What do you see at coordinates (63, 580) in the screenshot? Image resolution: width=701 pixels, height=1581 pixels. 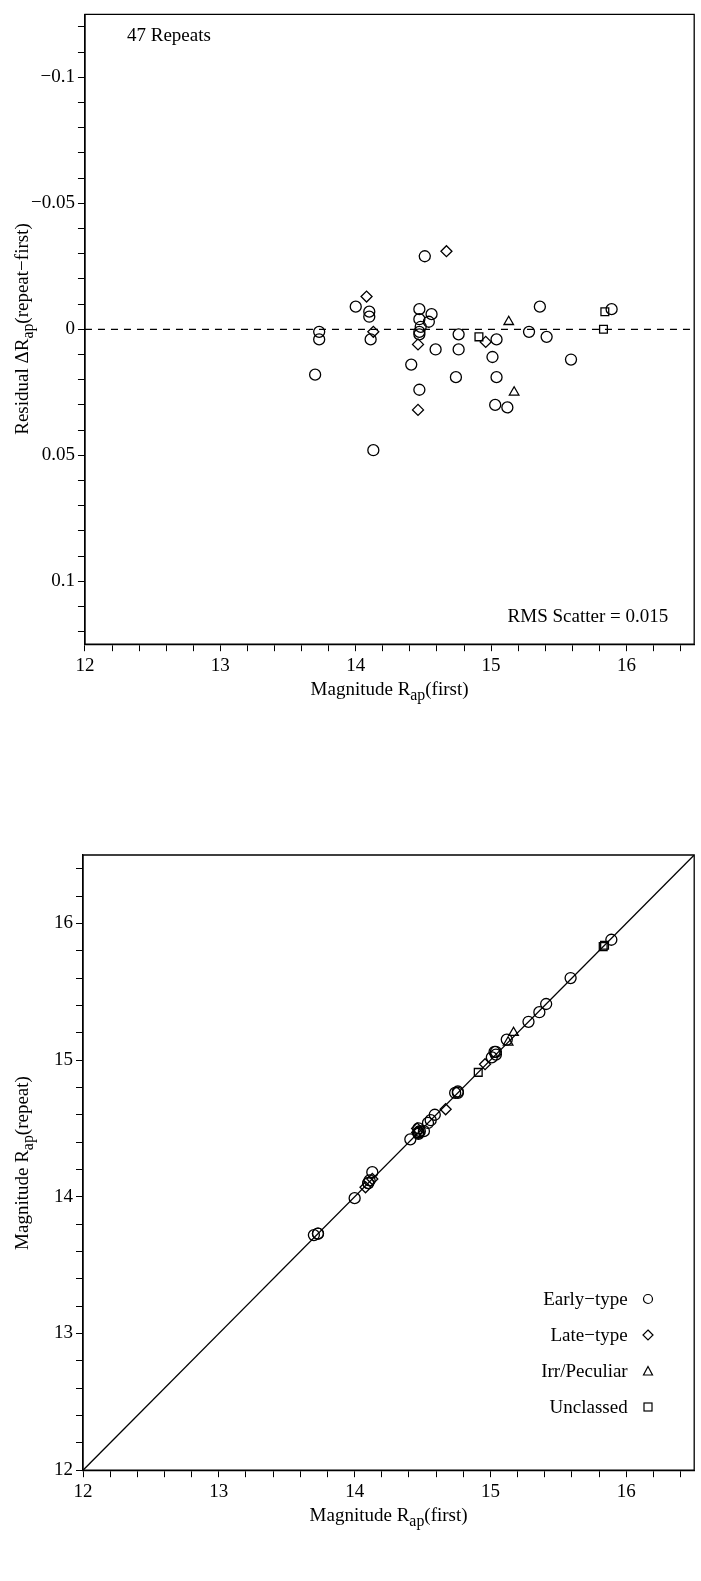 I see `y-tick-label: 0.1` at bounding box center [63, 580].